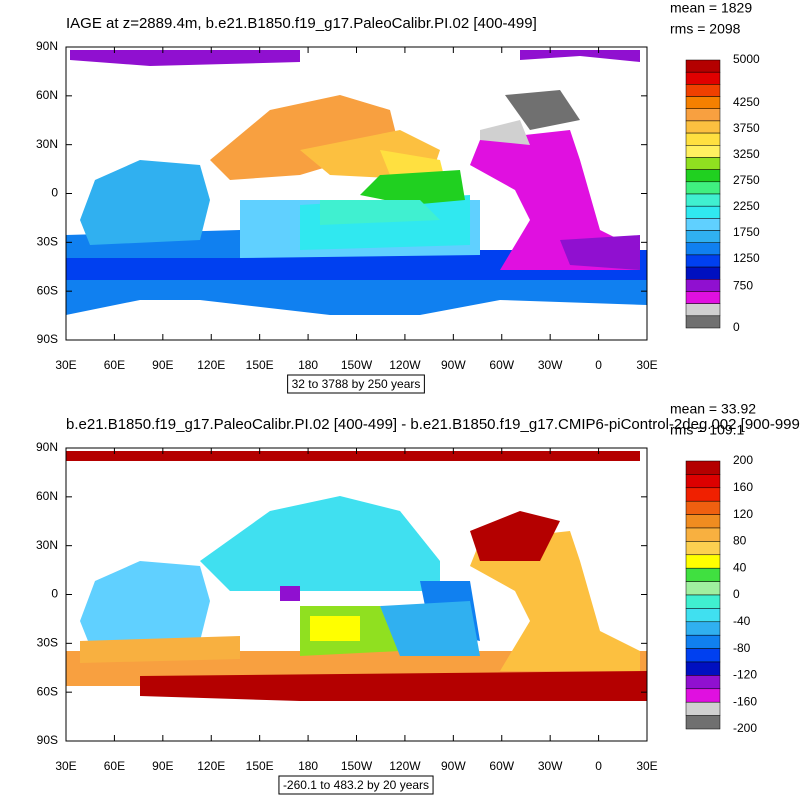 The width and height of the screenshot is (800, 800). I want to click on colorbar-label: 2250, so click(746, 206).